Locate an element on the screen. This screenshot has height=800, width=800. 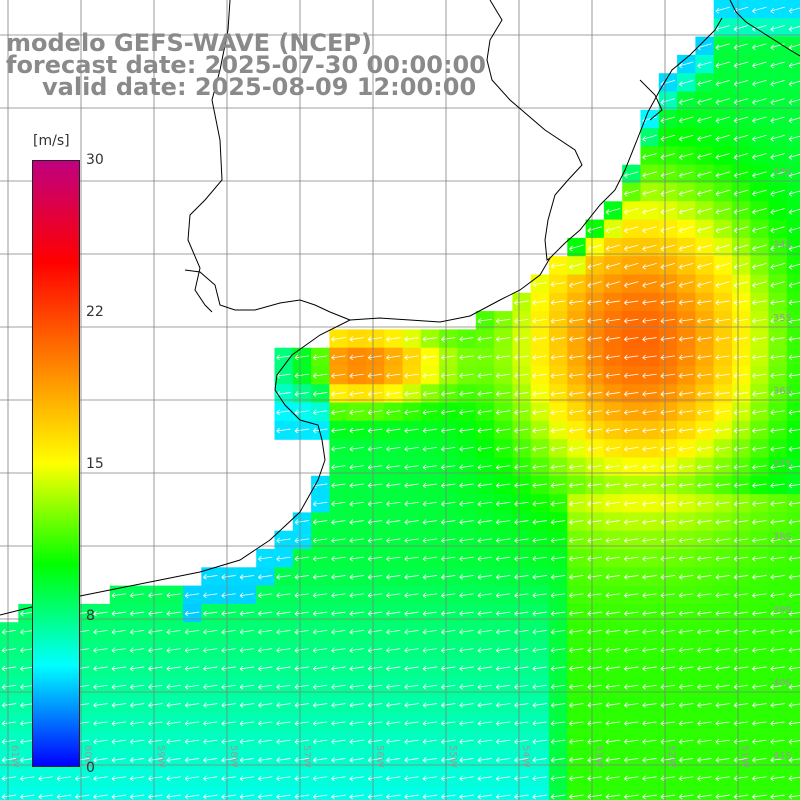
latitude-label: 33S is located at coordinates (782, 172).